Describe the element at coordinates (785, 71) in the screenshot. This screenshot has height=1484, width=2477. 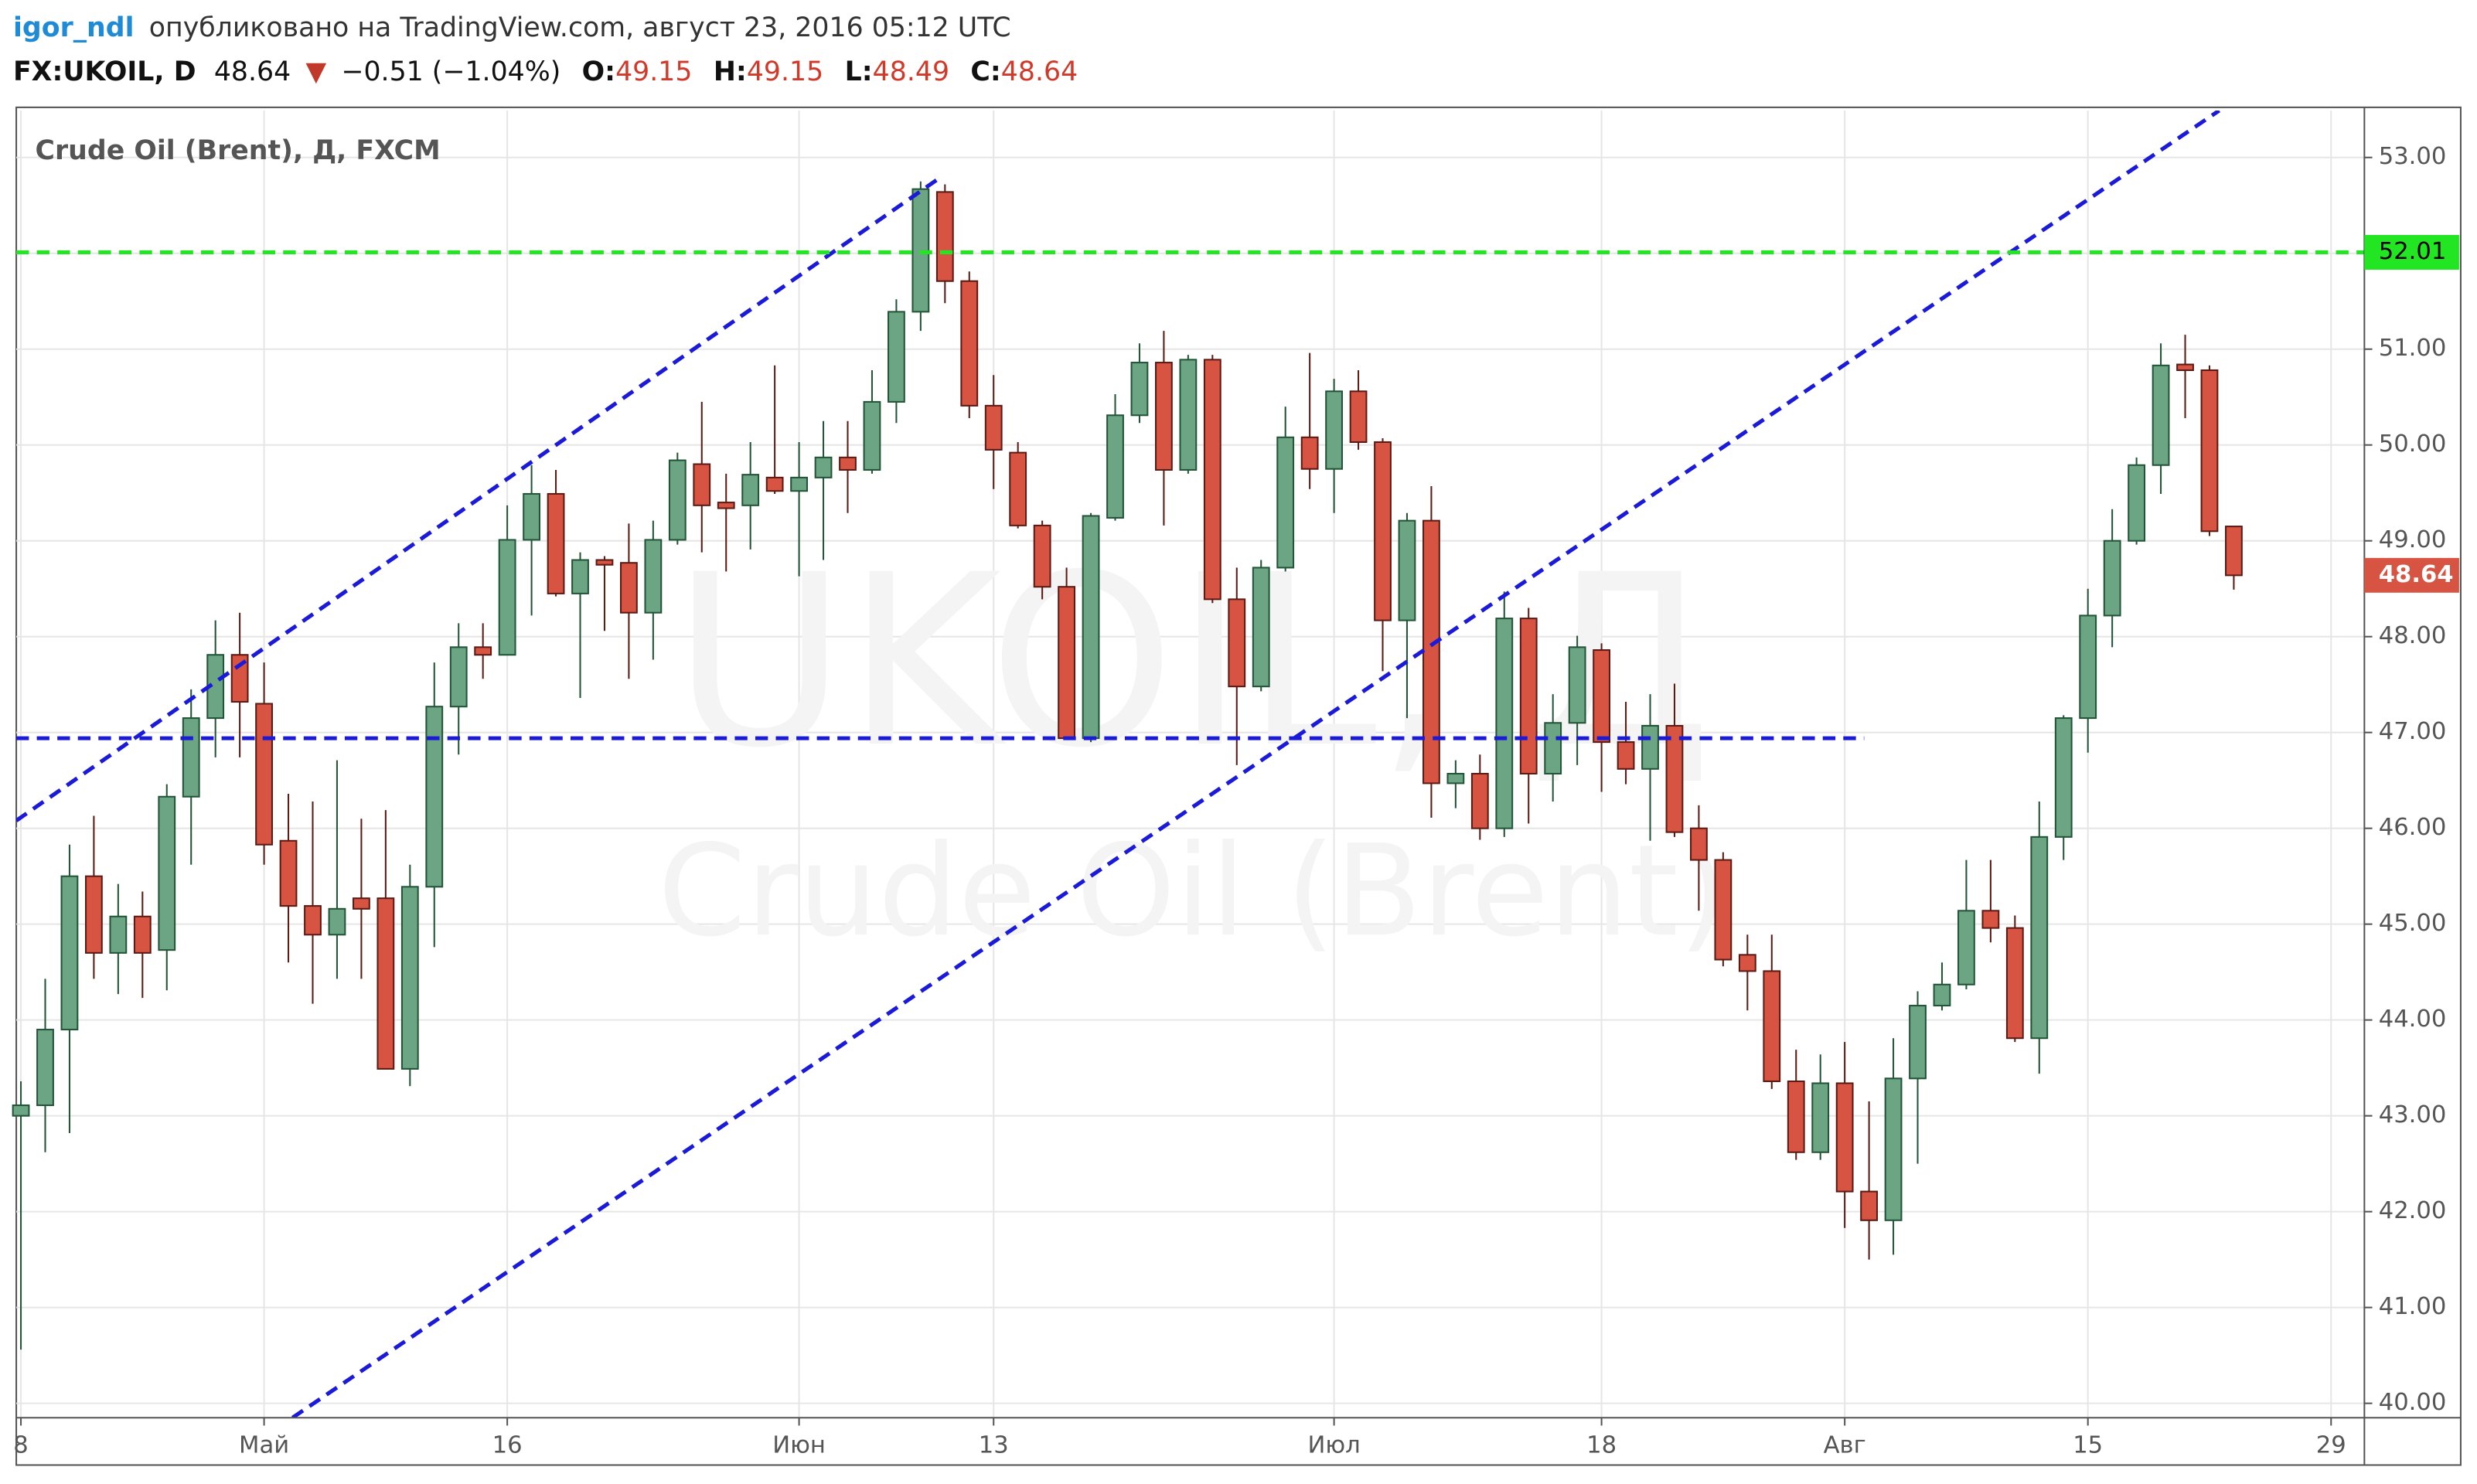
I see `h-value: 49.15` at that location.